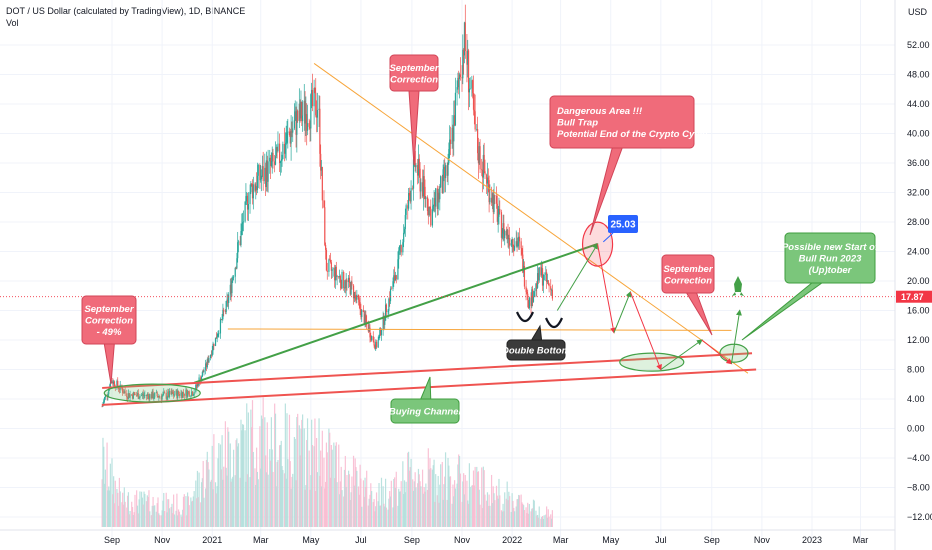 The image size is (932, 550). What do you see at coordinates (918, 222) in the screenshot?
I see `y-tick-label: 28.00` at bounding box center [918, 222].